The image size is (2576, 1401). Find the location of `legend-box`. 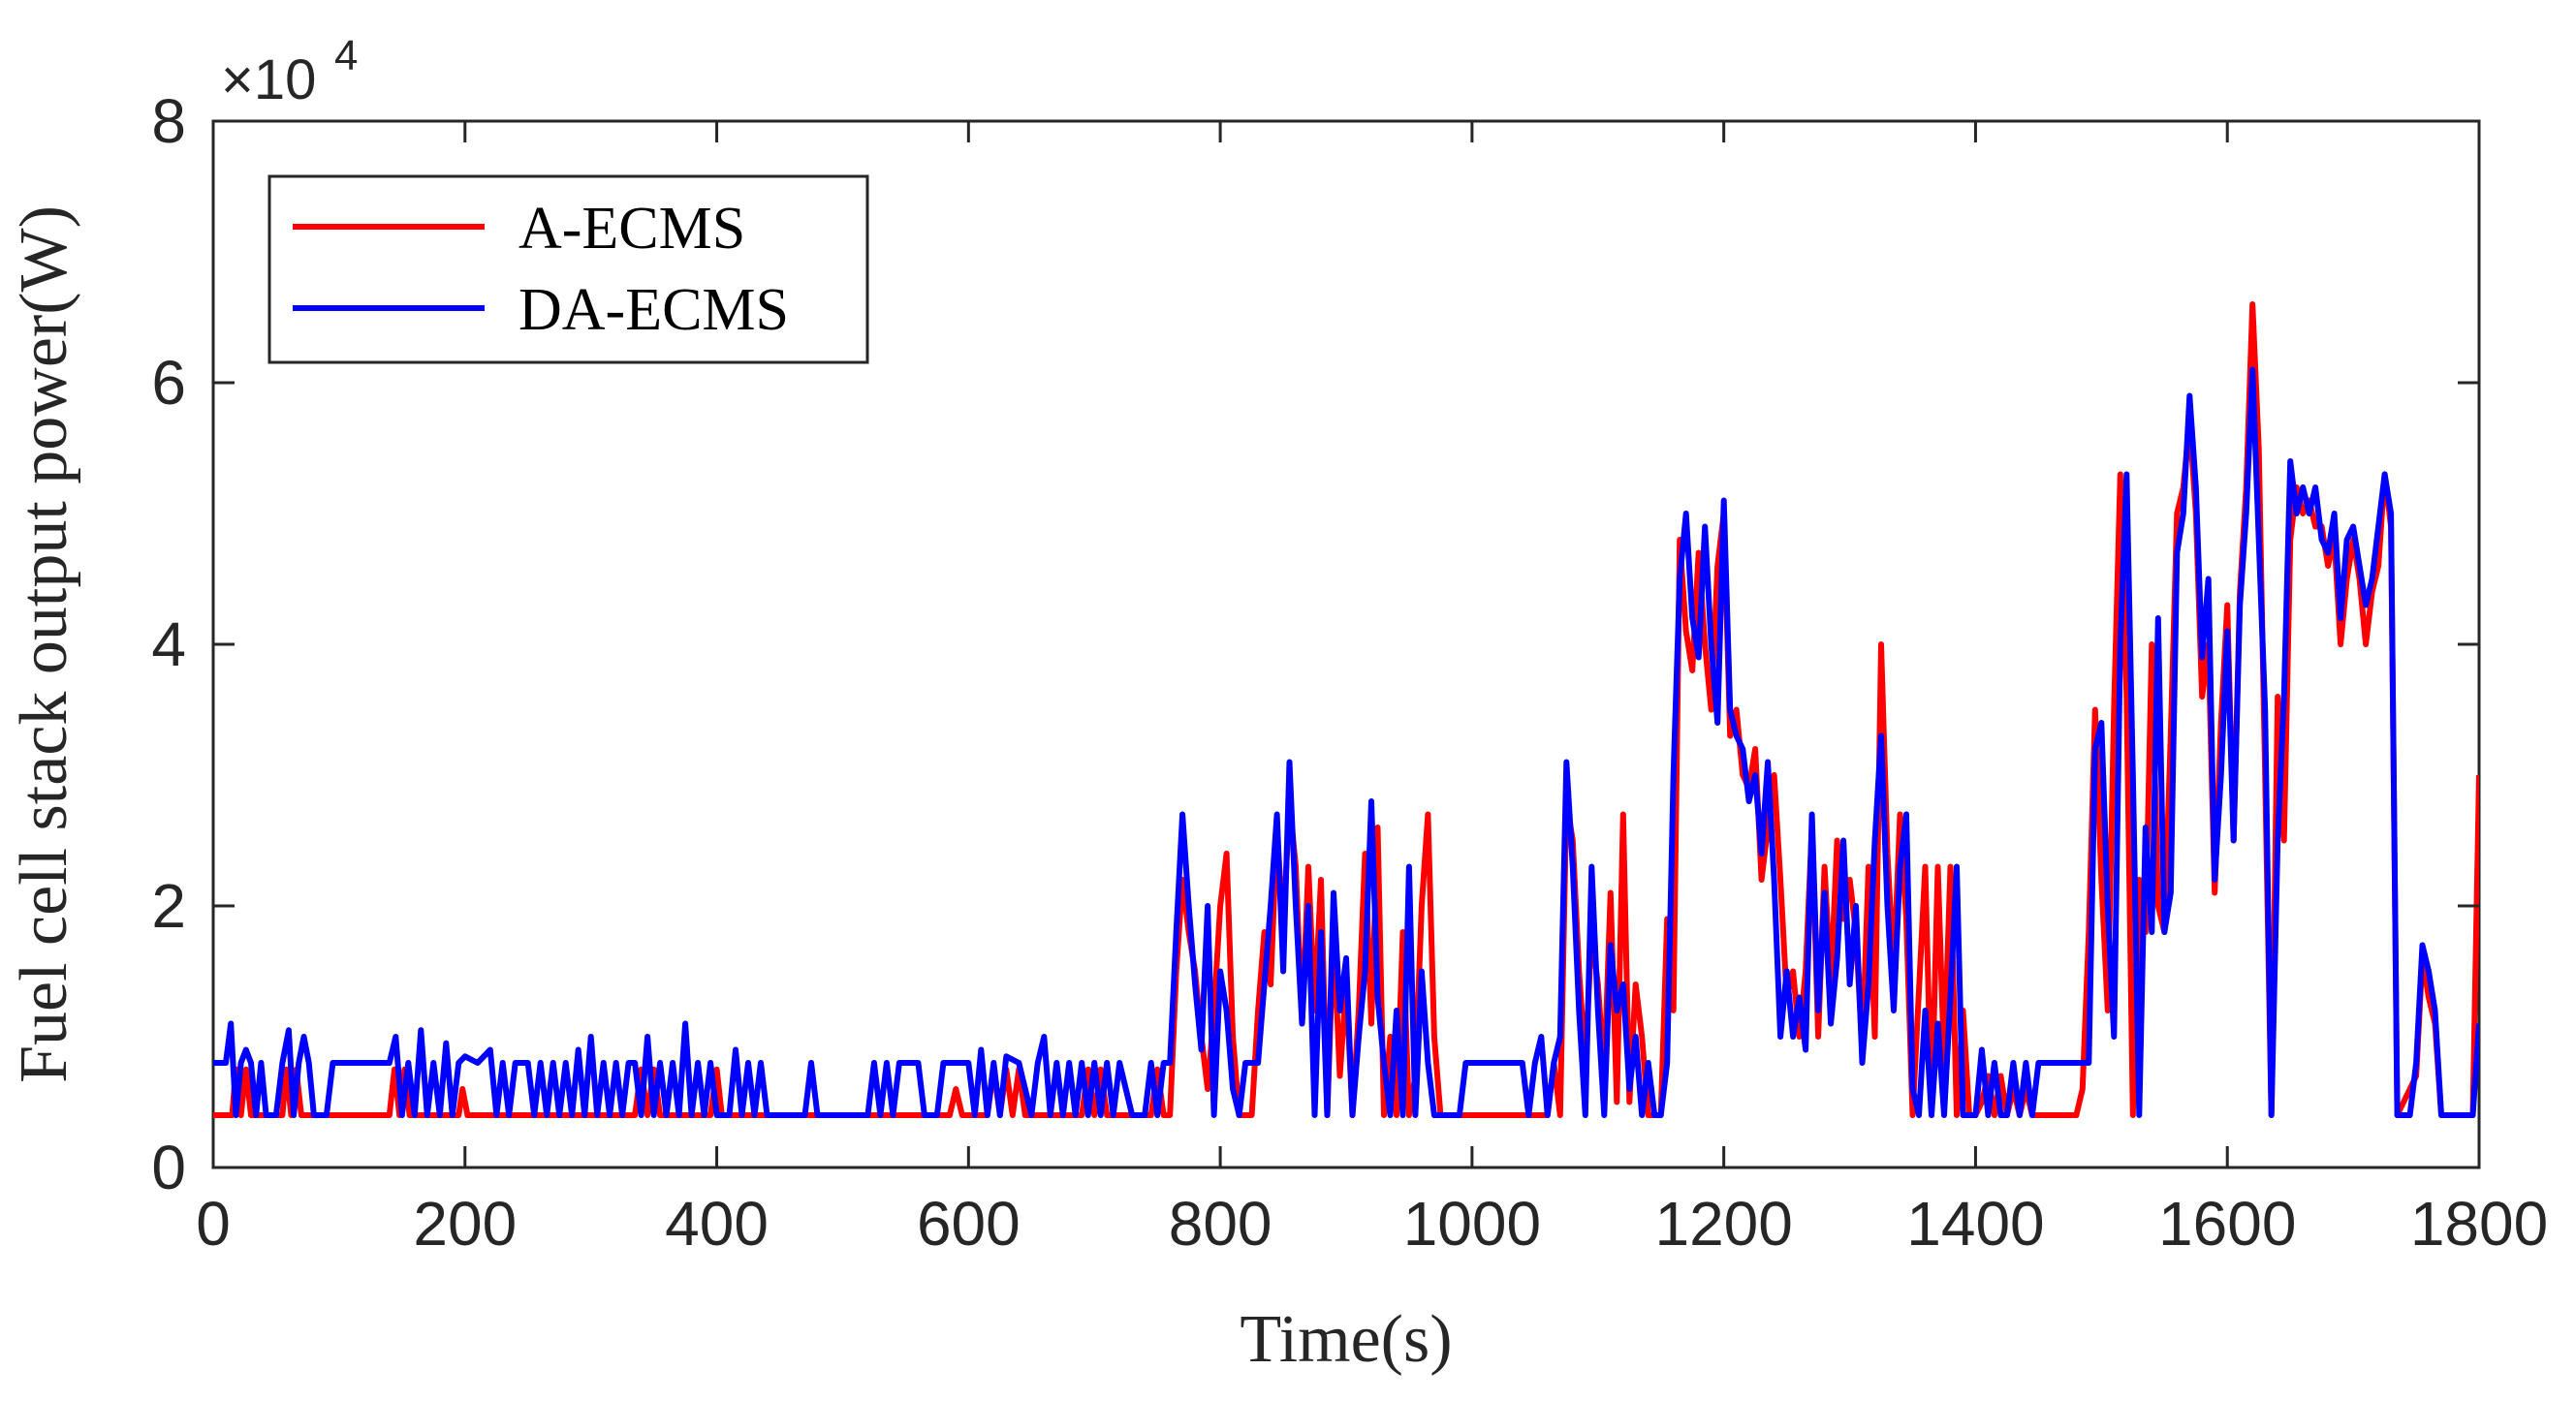

legend-box is located at coordinates (568, 269).